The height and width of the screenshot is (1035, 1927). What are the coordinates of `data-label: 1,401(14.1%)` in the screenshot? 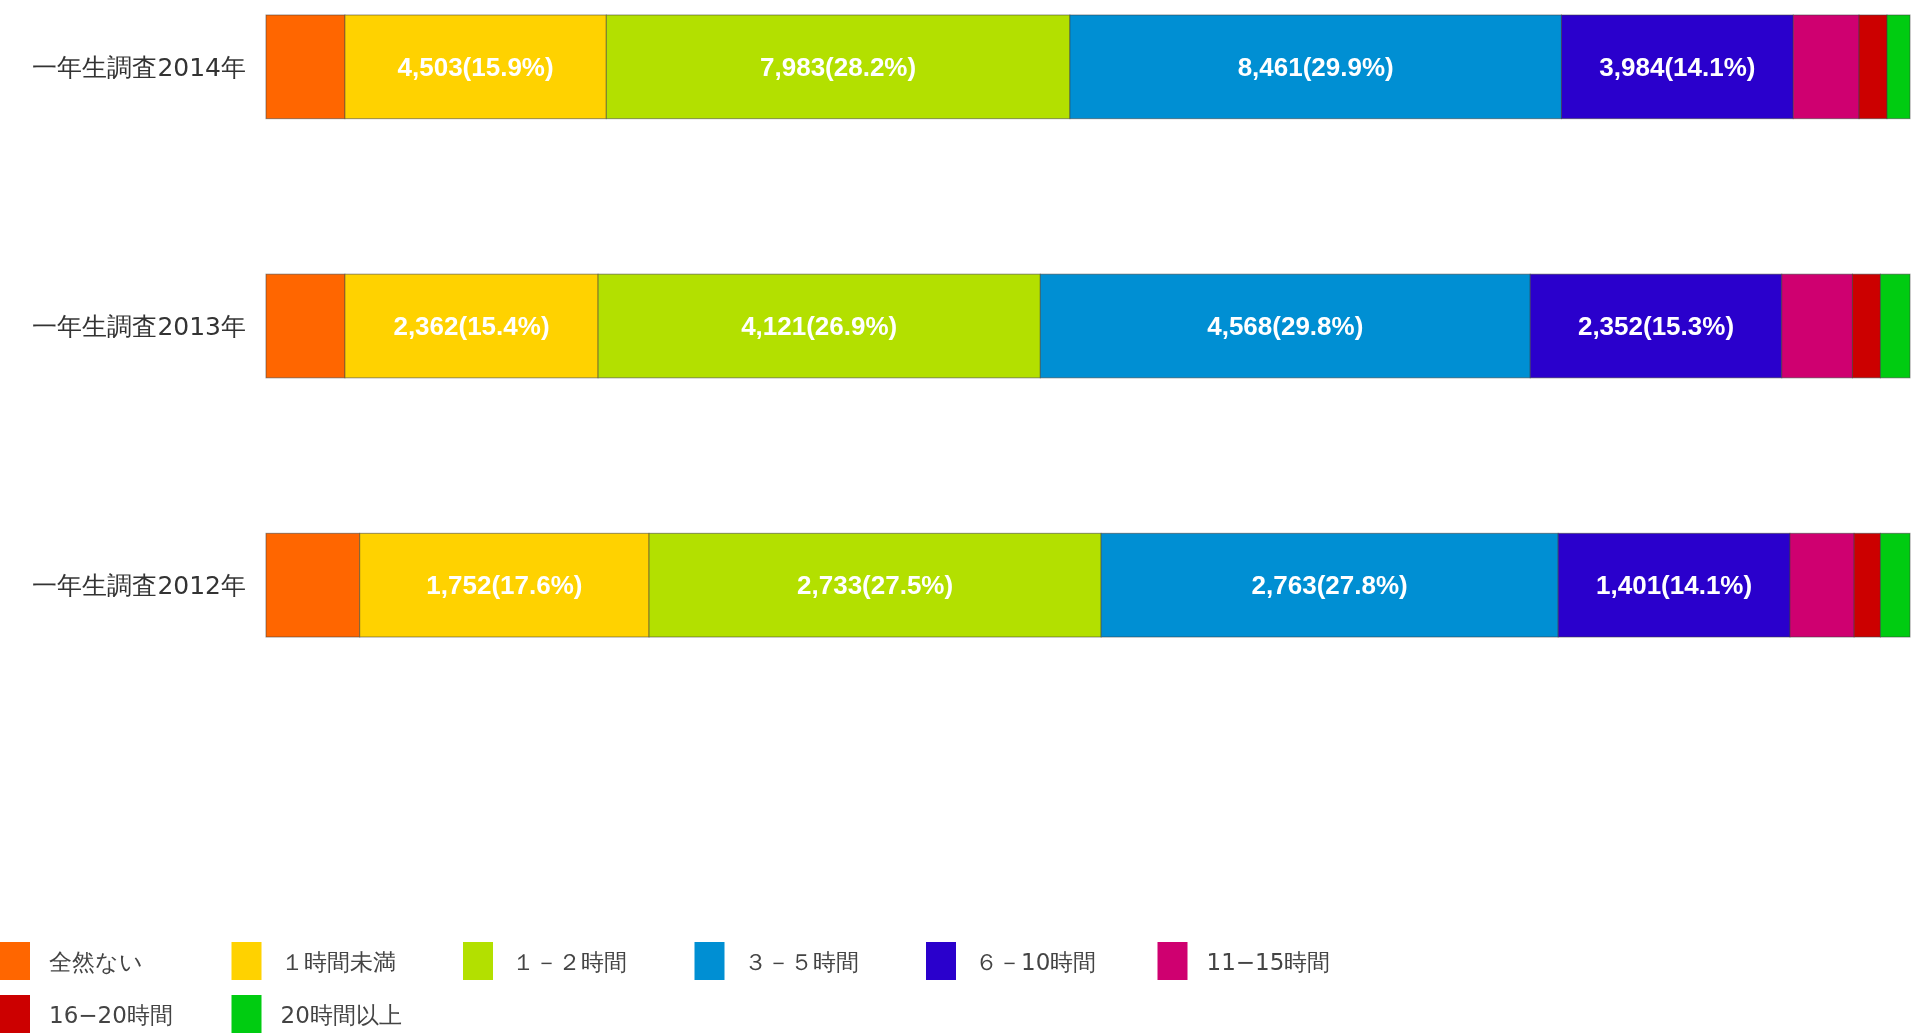 It's located at (1674, 585).